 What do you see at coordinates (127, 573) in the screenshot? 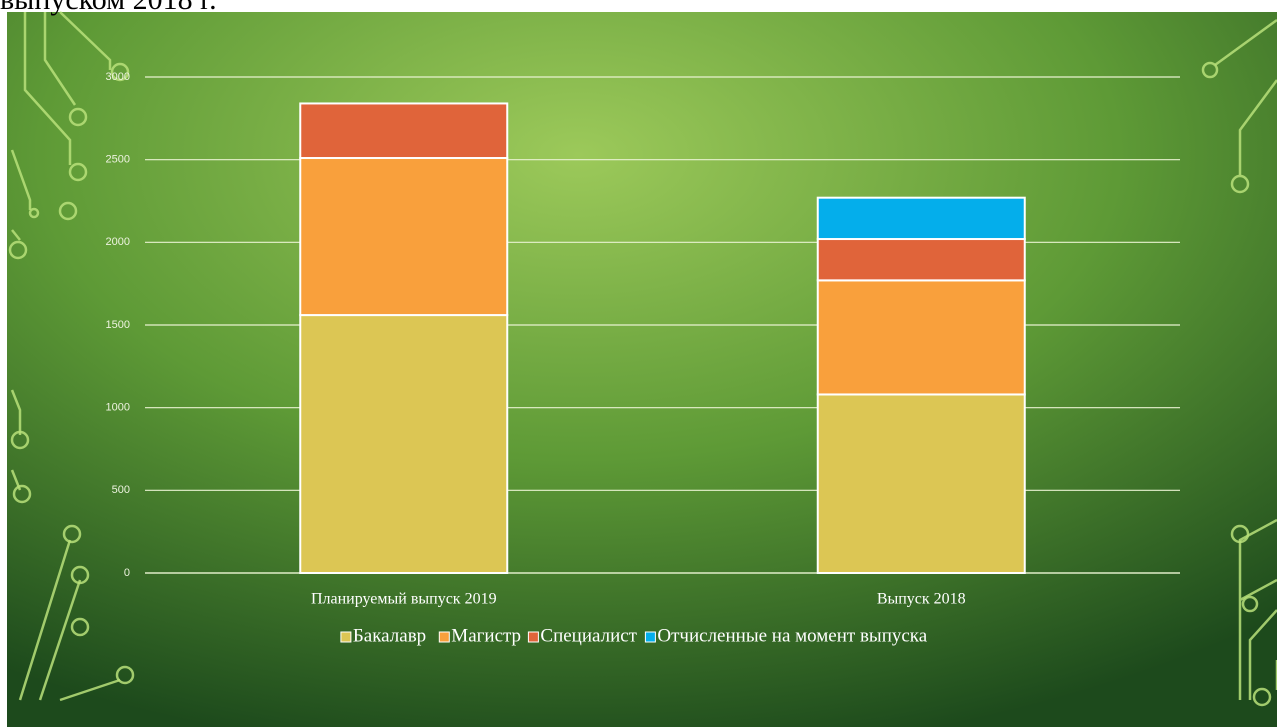
I see `y-tick-label: 0` at bounding box center [127, 573].